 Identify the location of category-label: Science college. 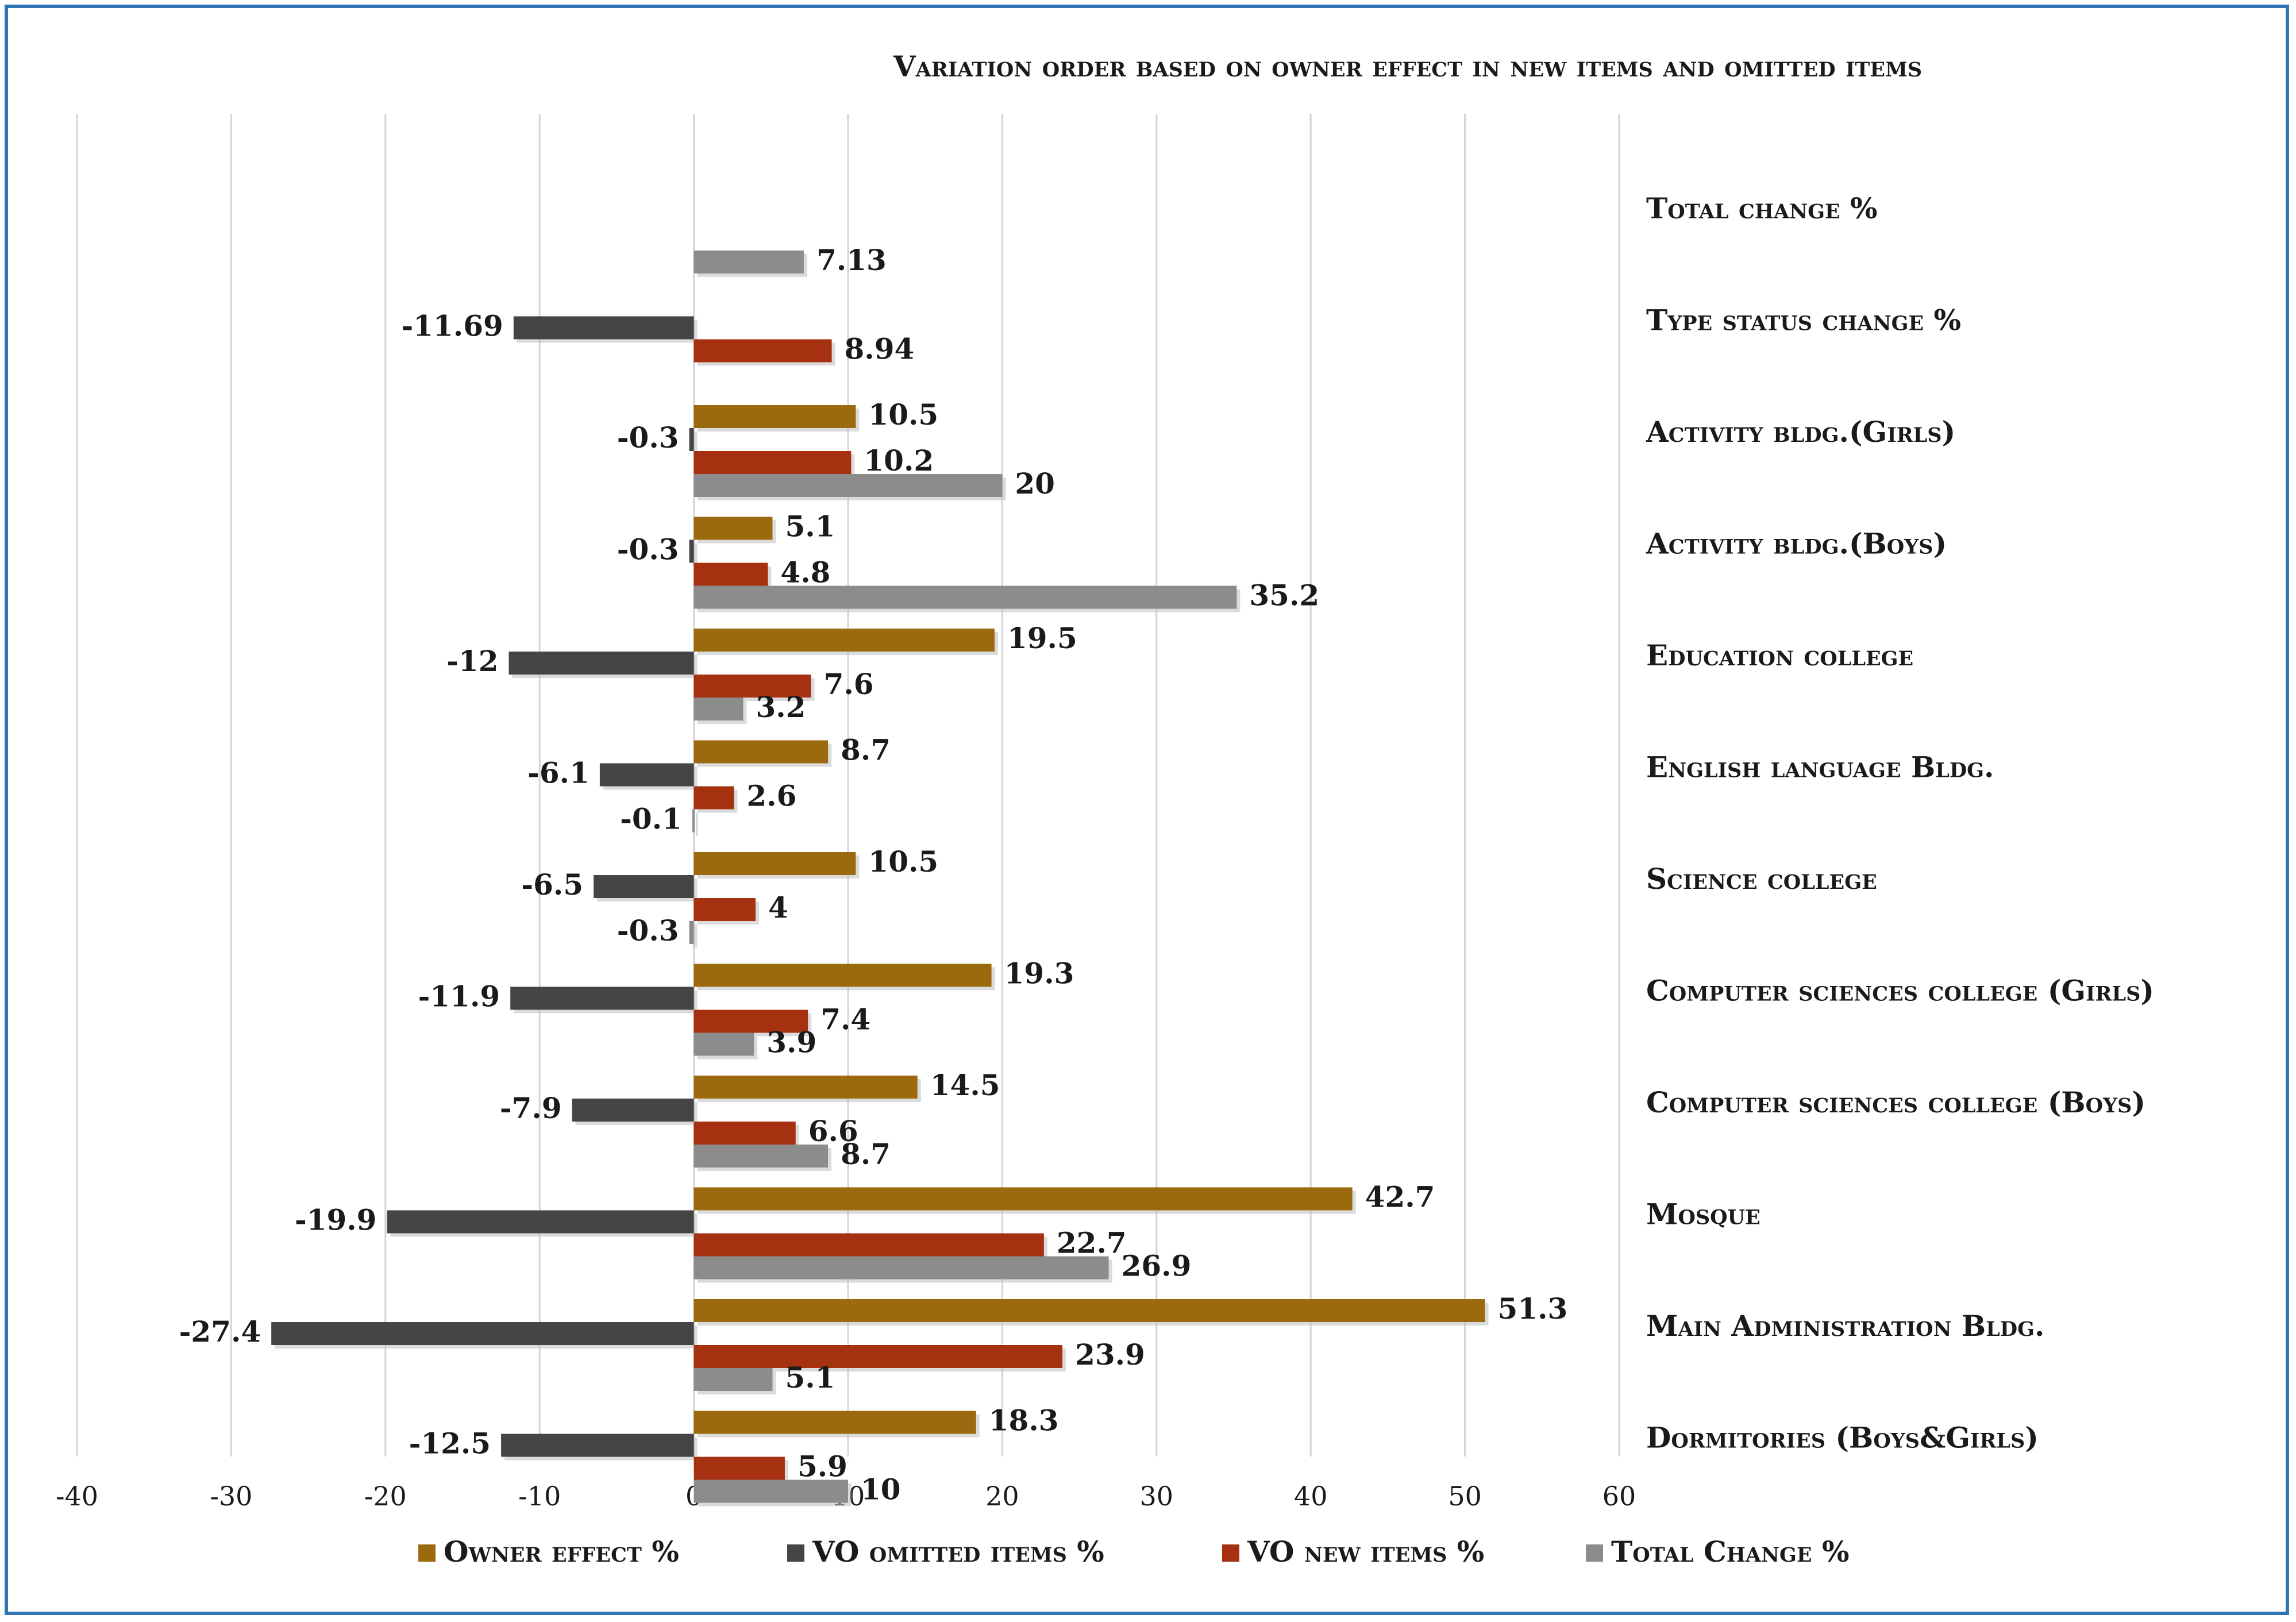
(1761, 879).